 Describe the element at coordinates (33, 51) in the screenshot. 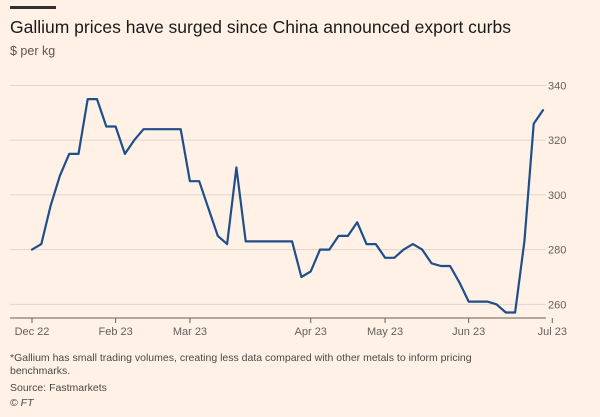

I see `y-axis-unit-label: $ per kg` at that location.